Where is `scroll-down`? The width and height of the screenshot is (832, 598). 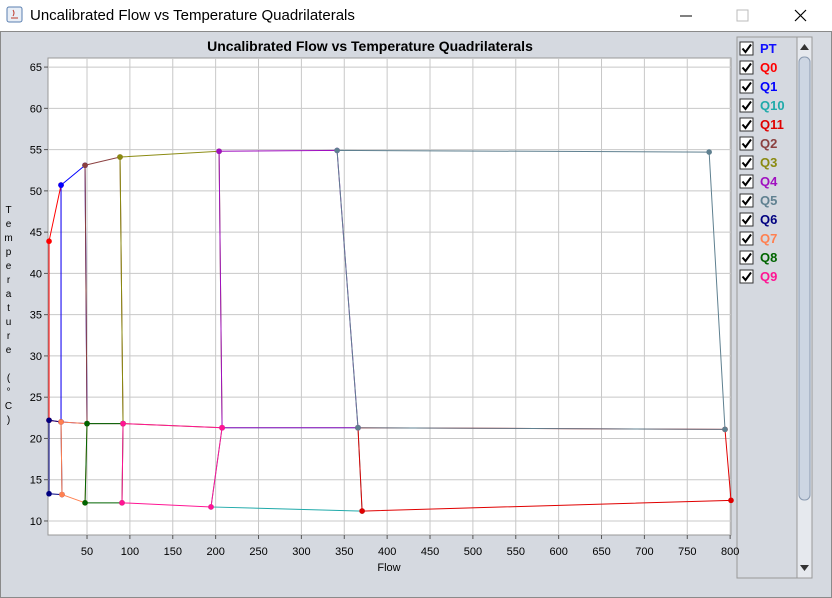 scroll-down is located at coordinates (804, 568).